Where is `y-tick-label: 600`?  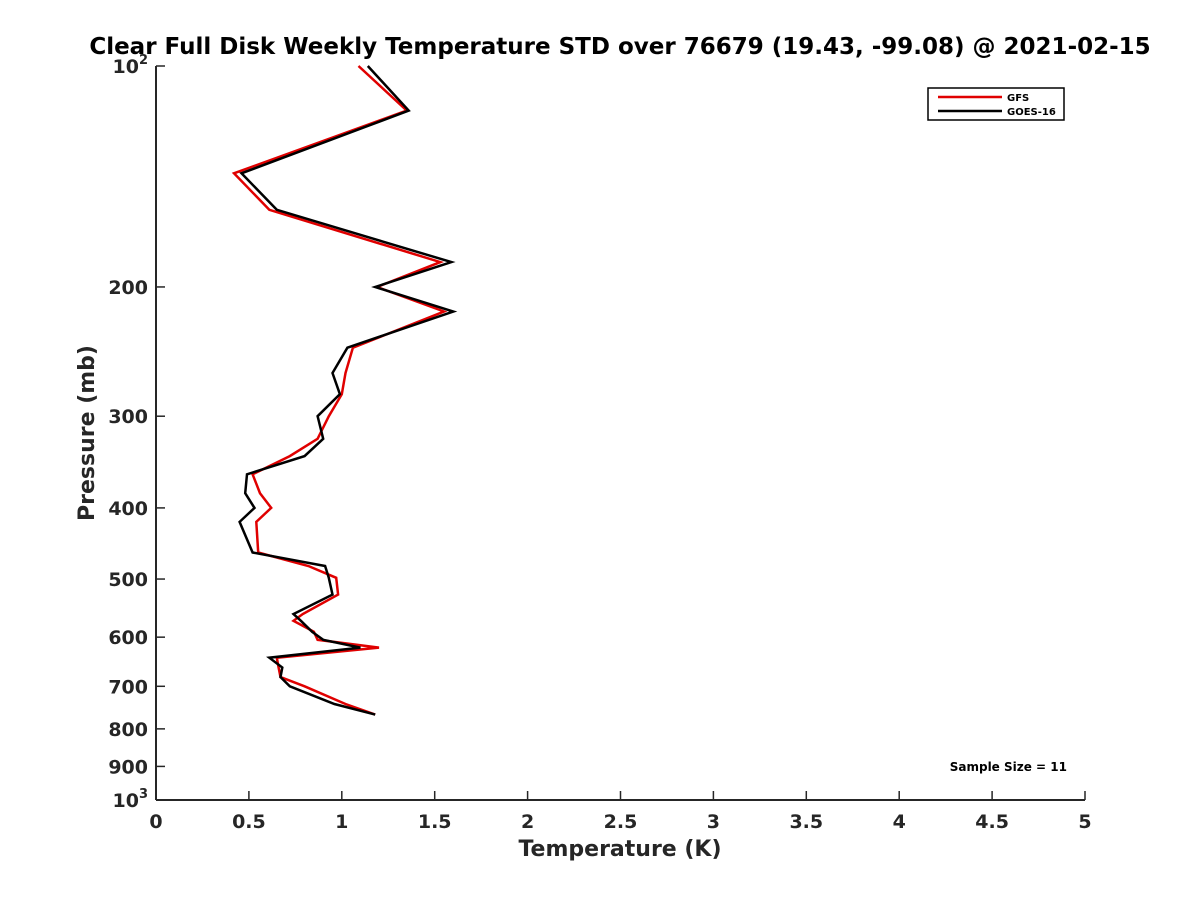 y-tick-label: 600 is located at coordinates (128, 638).